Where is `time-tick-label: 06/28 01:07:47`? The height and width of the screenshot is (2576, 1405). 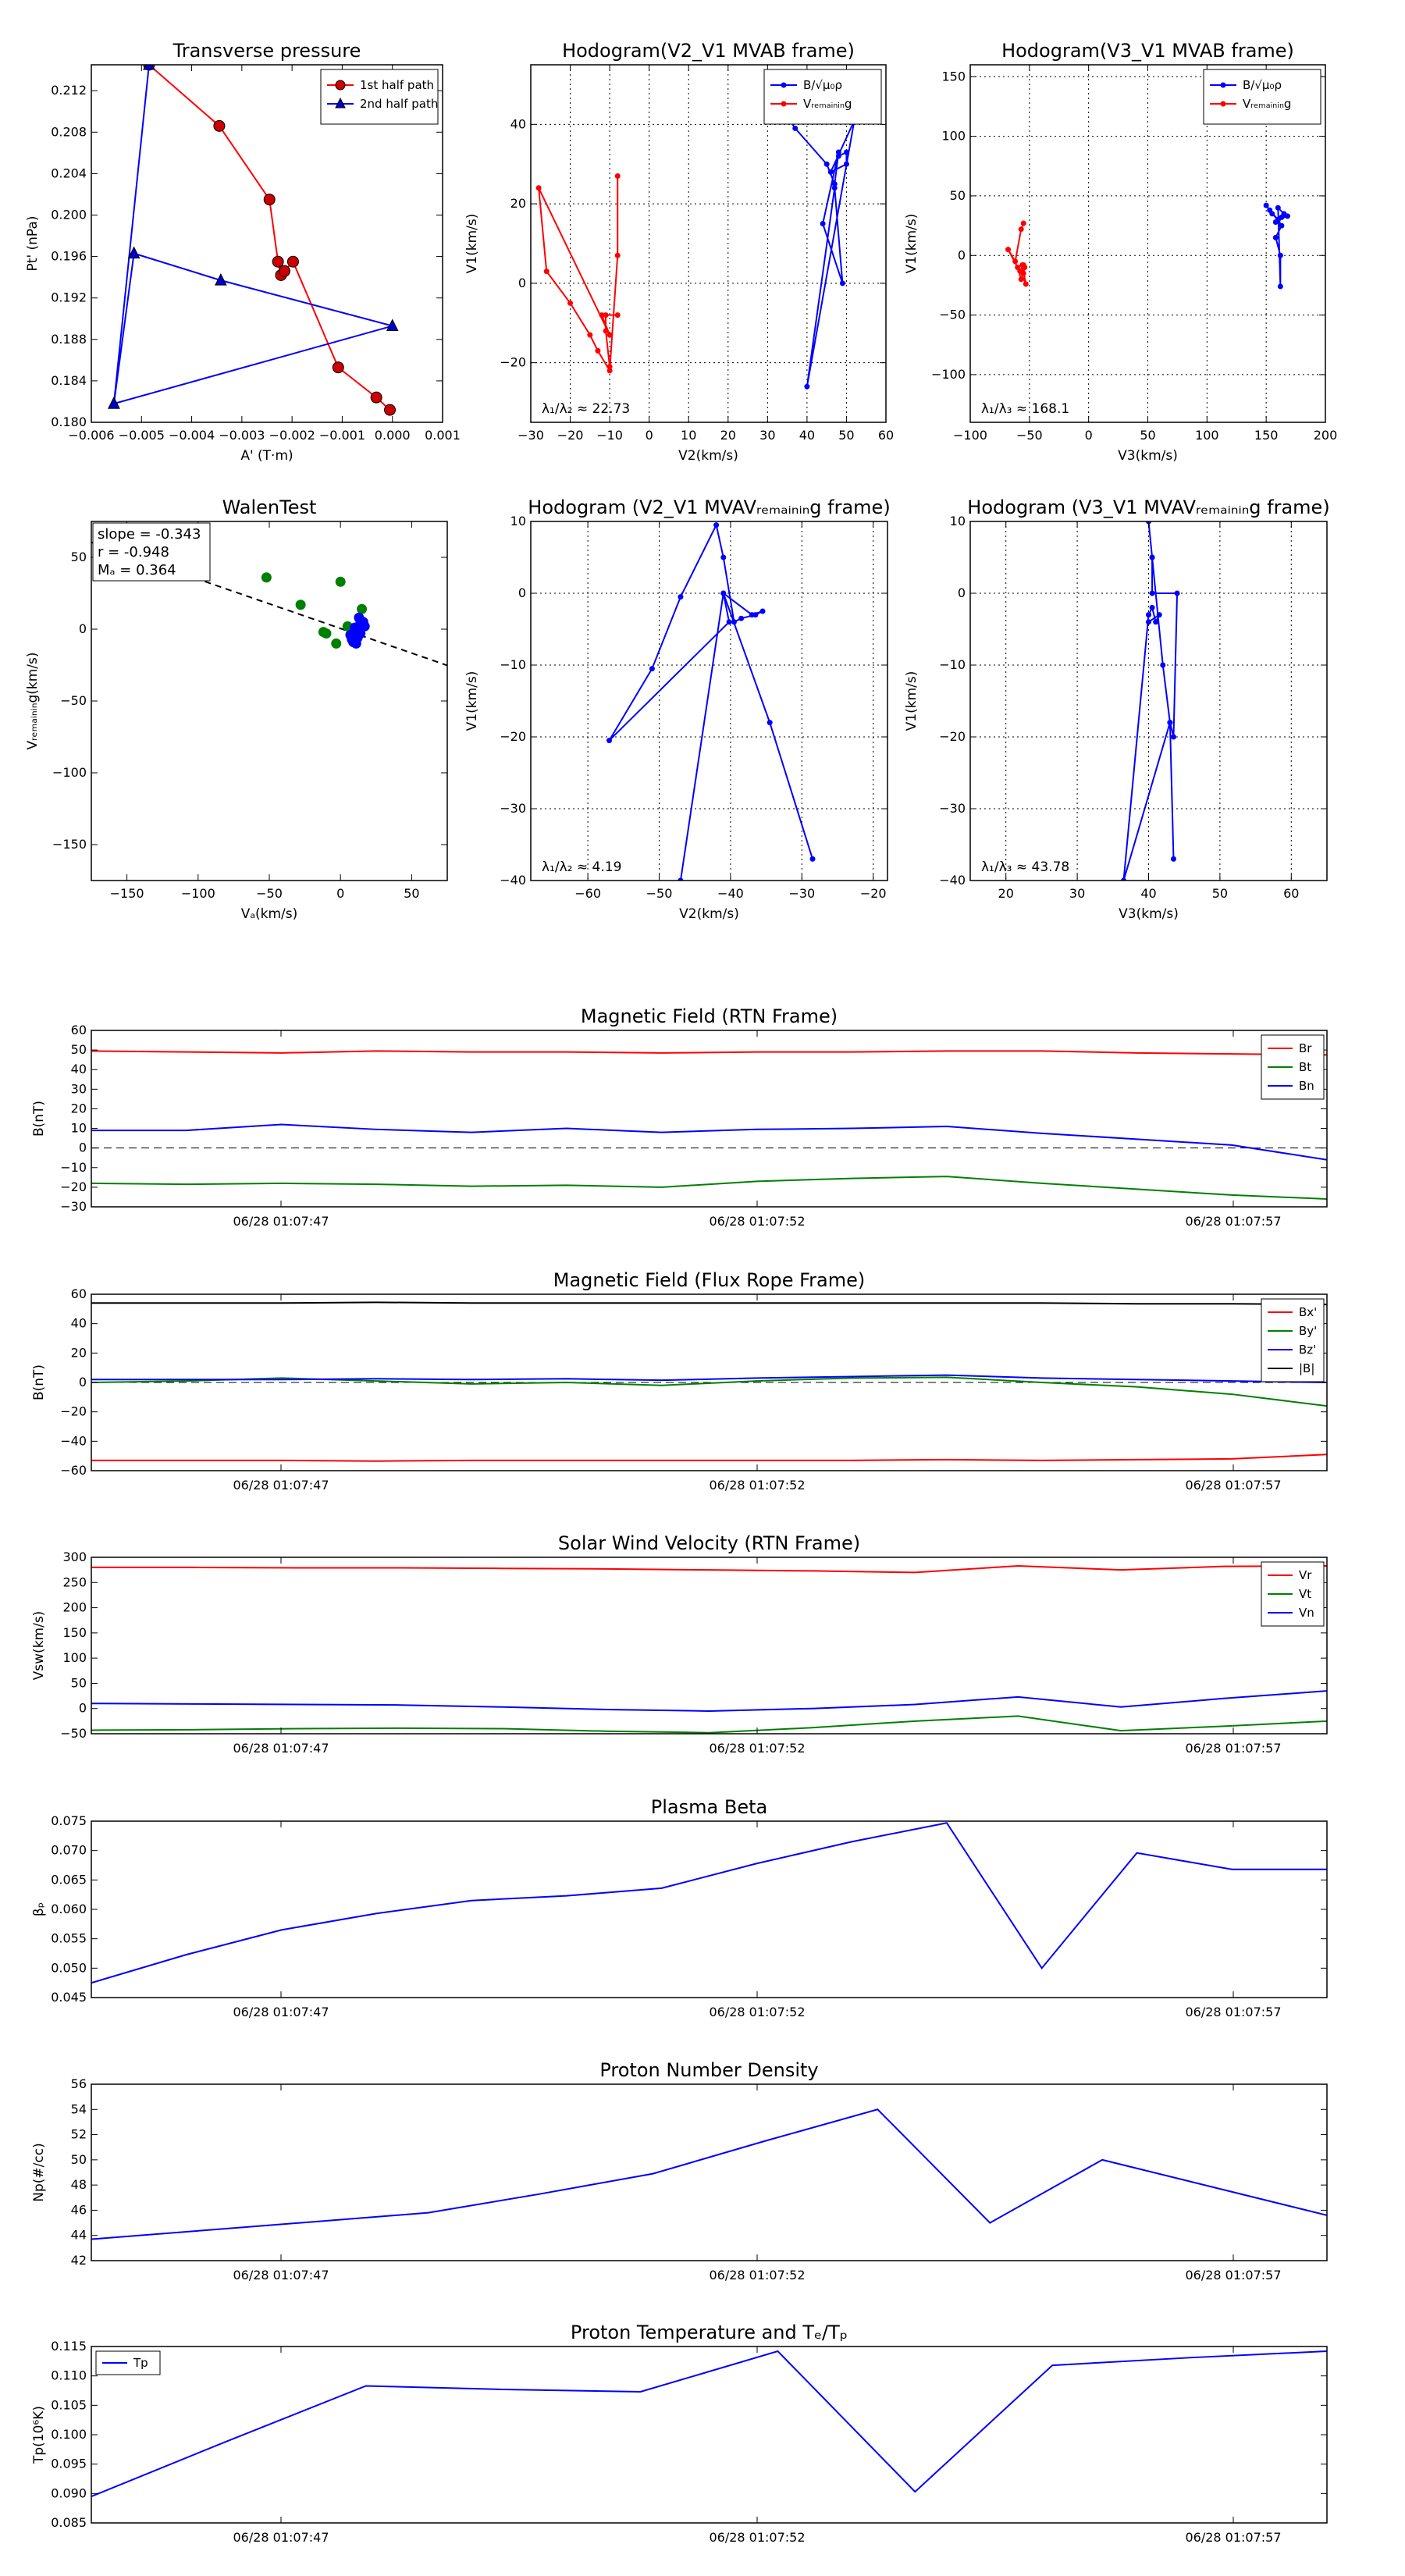
time-tick-label: 06/28 01:07:47 is located at coordinates (281, 1221).